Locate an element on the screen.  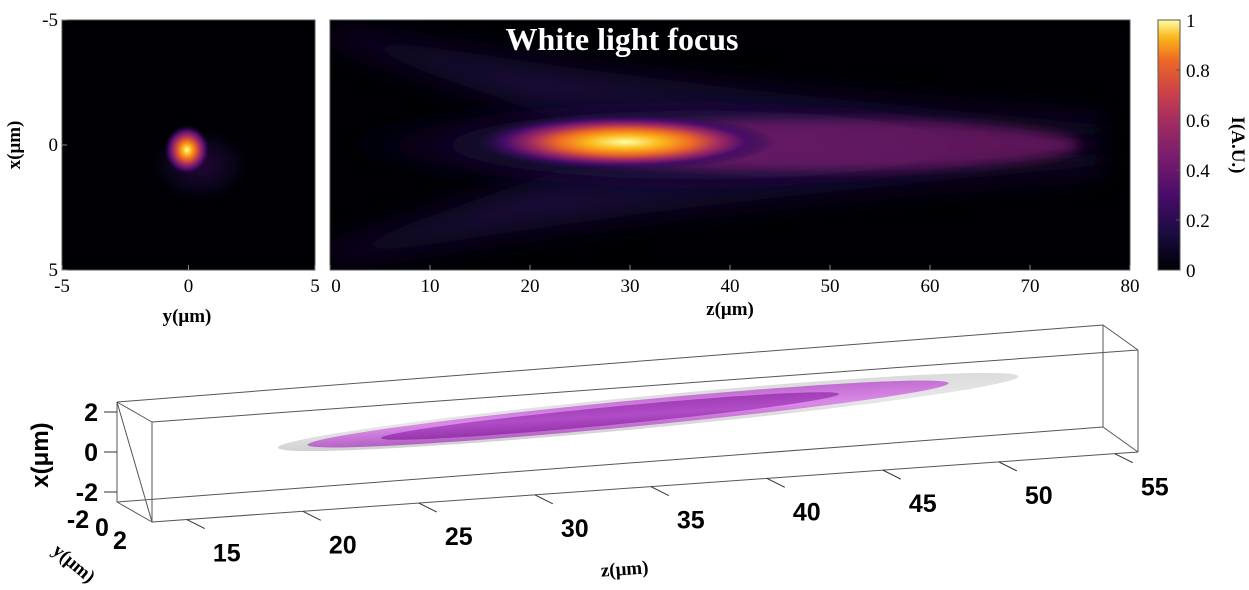
y-tick-label-3d: 0 is located at coordinates (102, 528).